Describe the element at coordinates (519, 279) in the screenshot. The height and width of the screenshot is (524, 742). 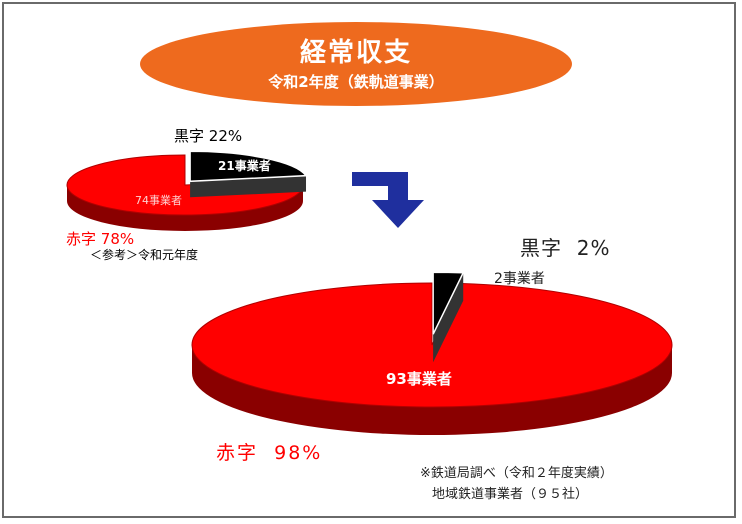
I see `large-surplus-count: 2事業者` at that location.